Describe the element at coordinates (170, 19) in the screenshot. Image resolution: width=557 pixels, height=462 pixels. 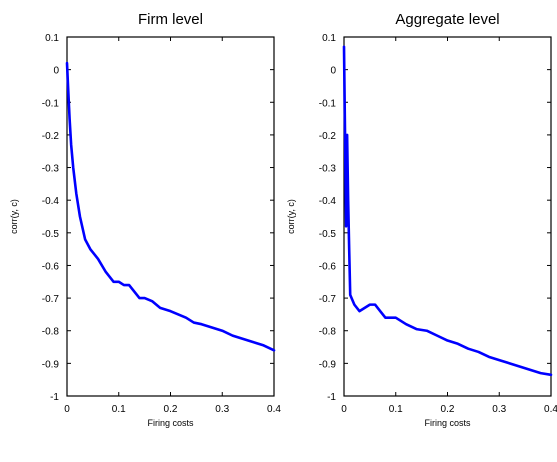
I see `chart-title: Firm level` at that location.